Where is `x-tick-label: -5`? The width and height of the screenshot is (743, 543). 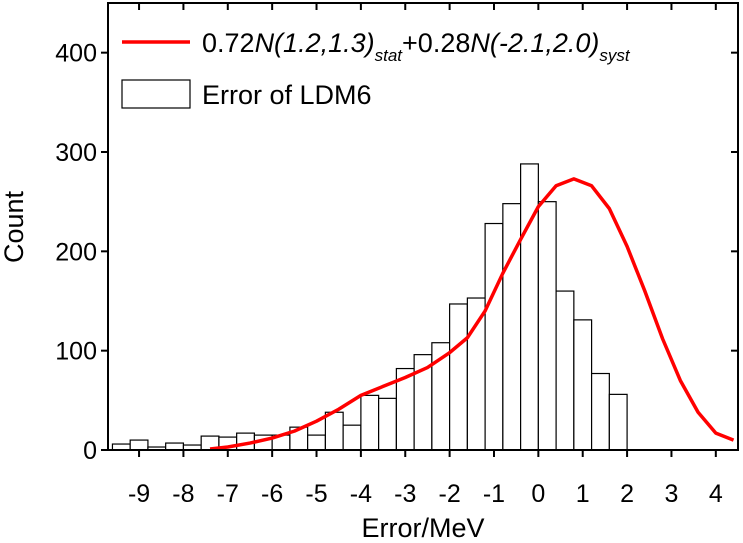
x-tick-label: -5 is located at coordinates (316, 494).